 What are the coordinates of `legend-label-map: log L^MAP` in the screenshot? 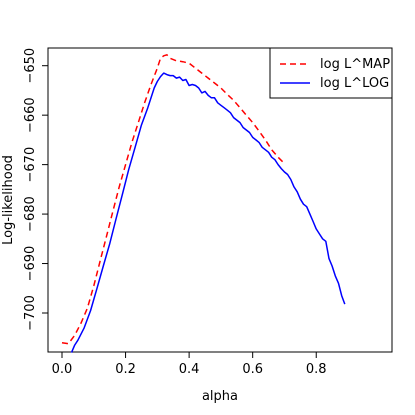 It's located at (355, 64).